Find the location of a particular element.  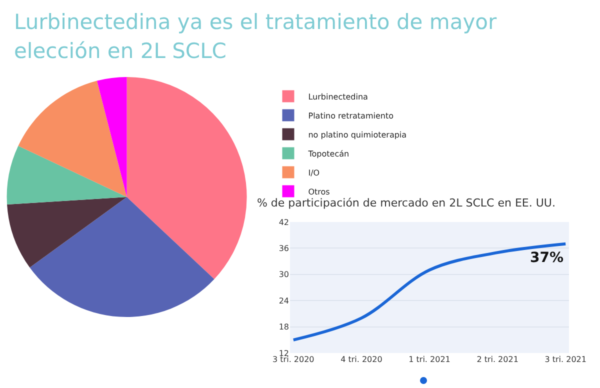

y-tick-label: 24 is located at coordinates (283, 301).